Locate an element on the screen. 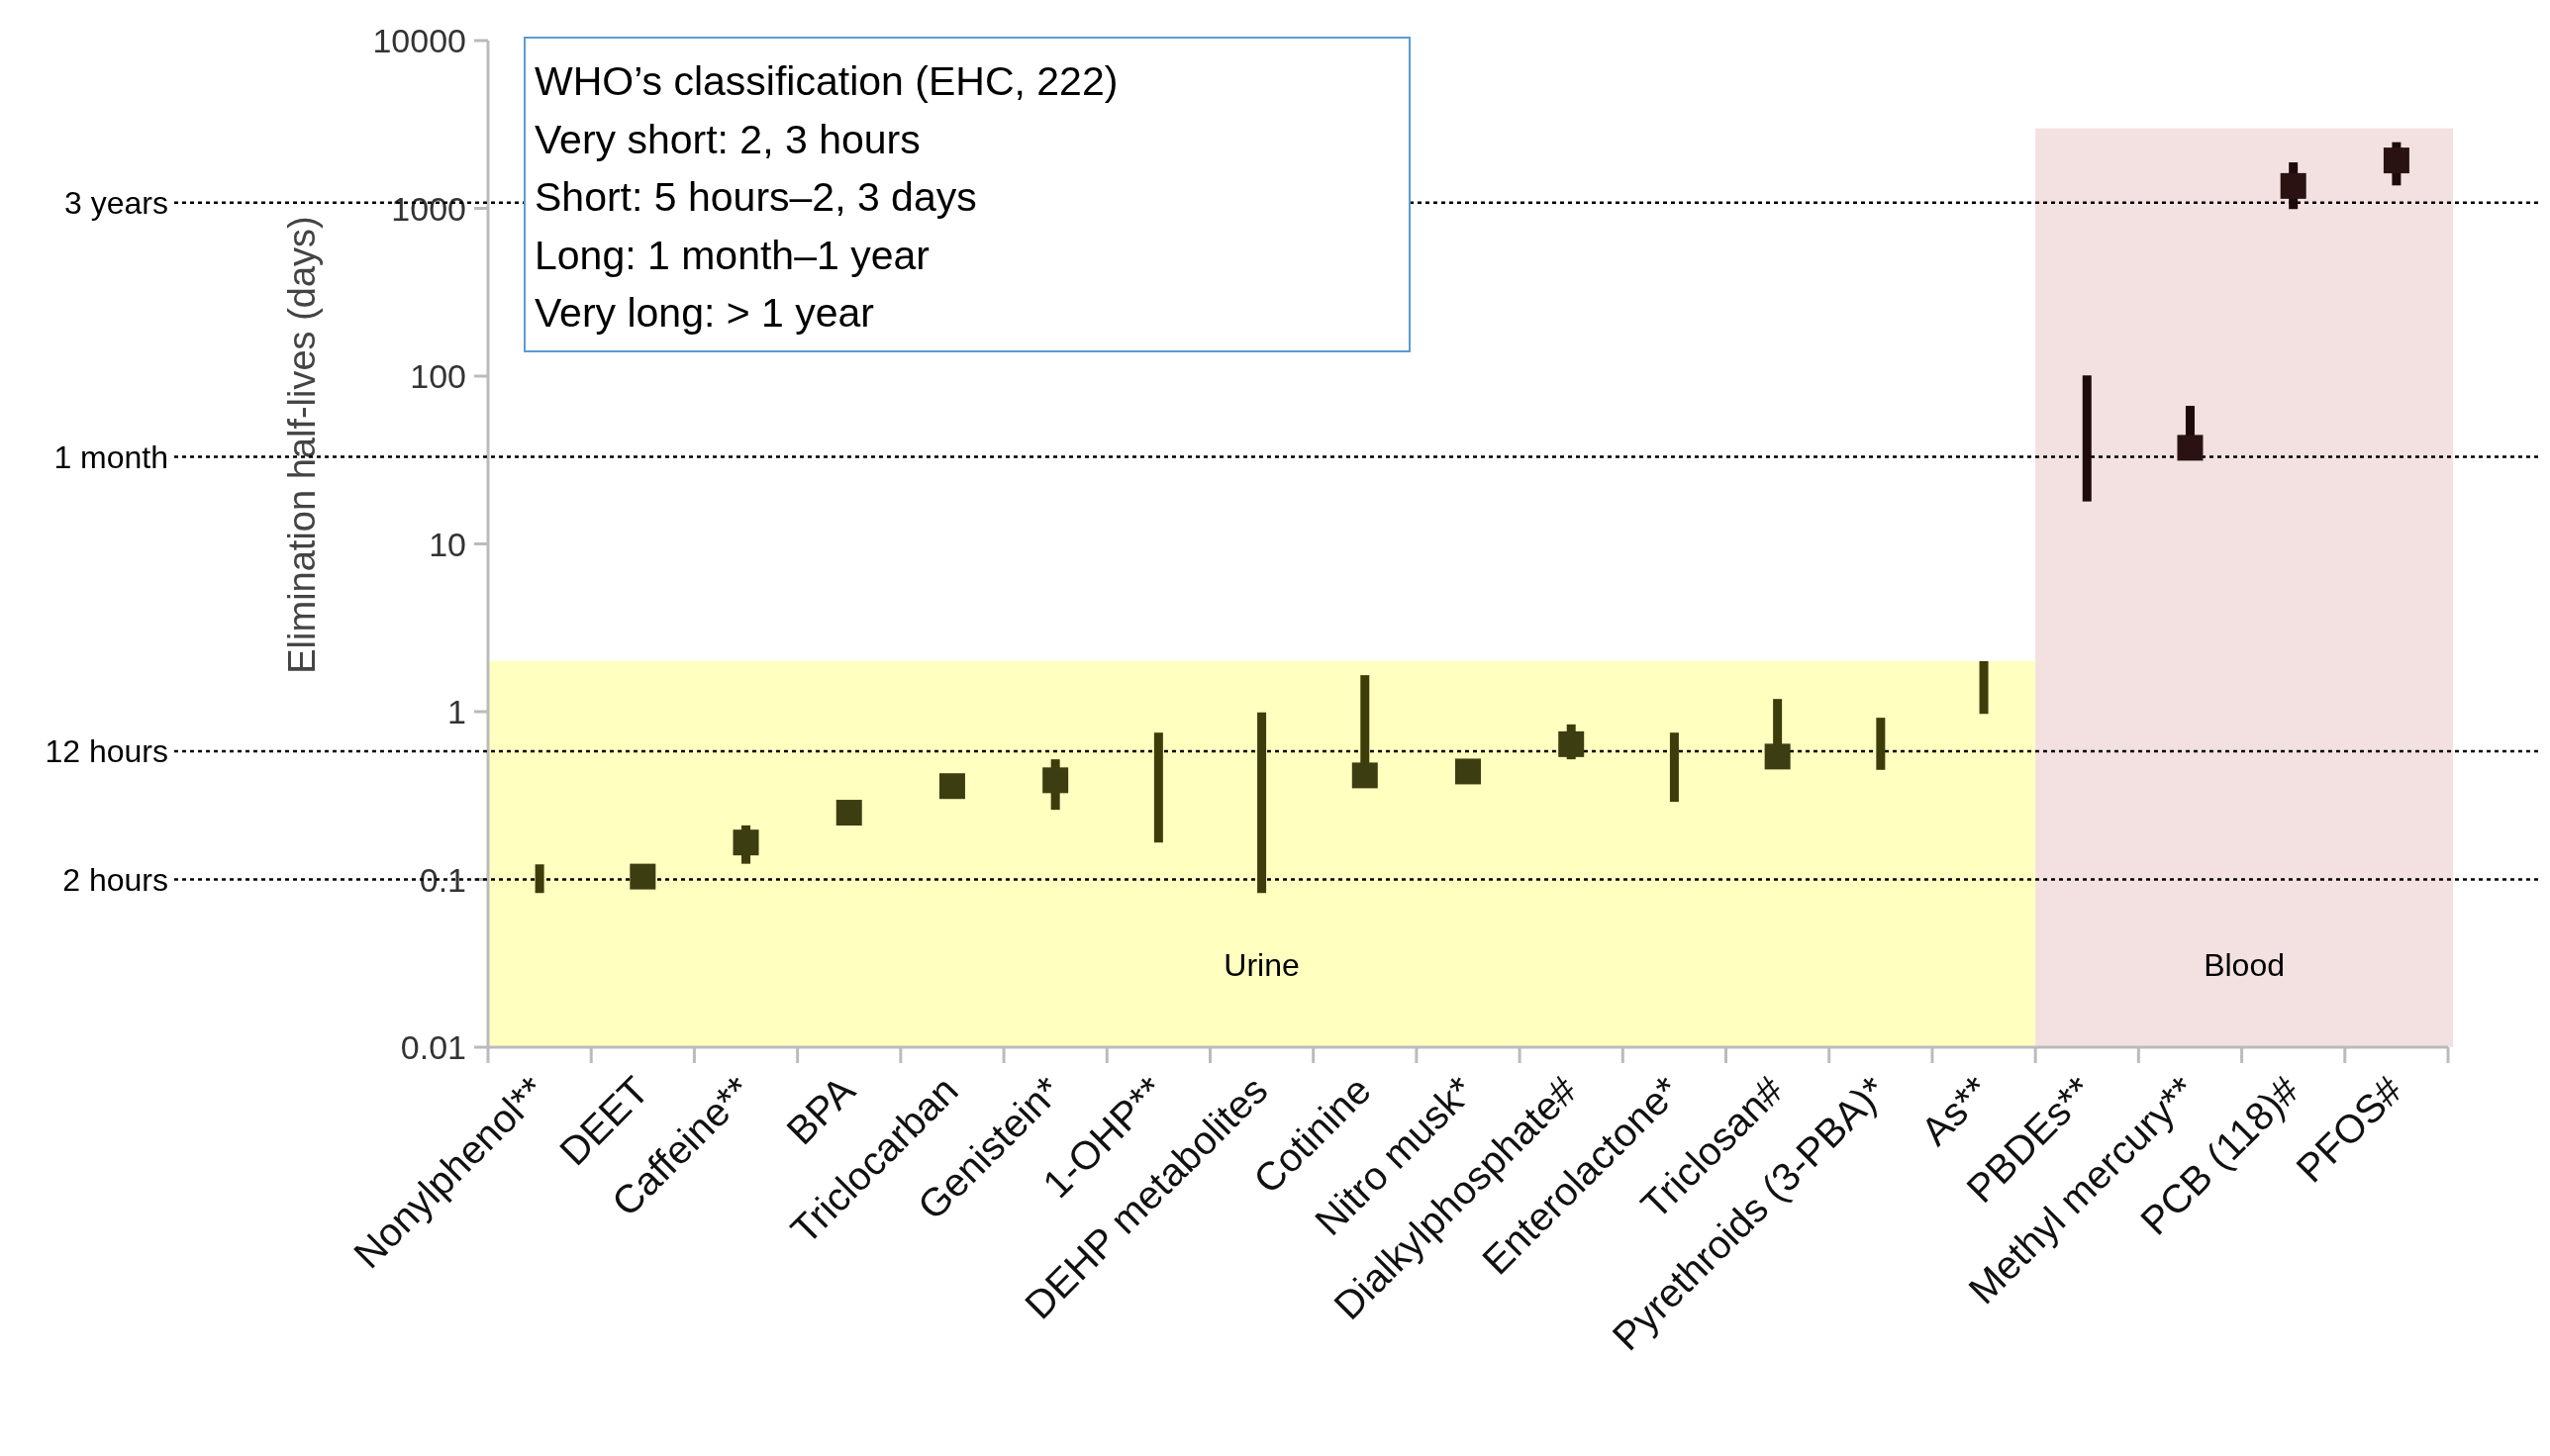  band-label: Blood is located at coordinates (2244, 965).